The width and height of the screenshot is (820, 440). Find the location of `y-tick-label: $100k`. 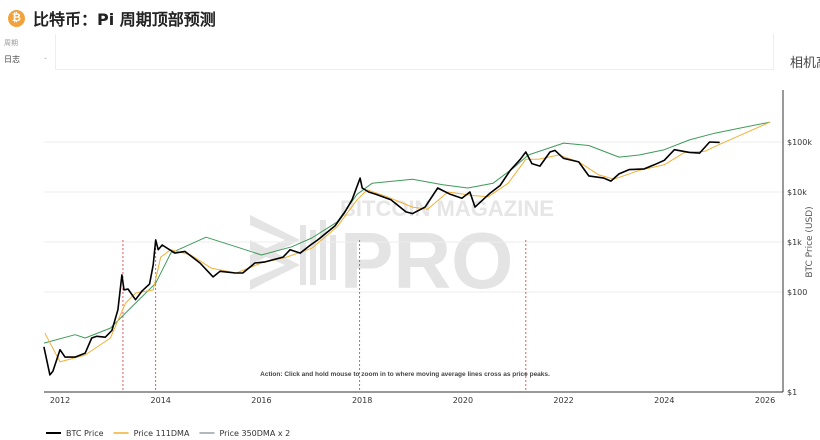

y-tick-label: $100k is located at coordinates (799, 142).